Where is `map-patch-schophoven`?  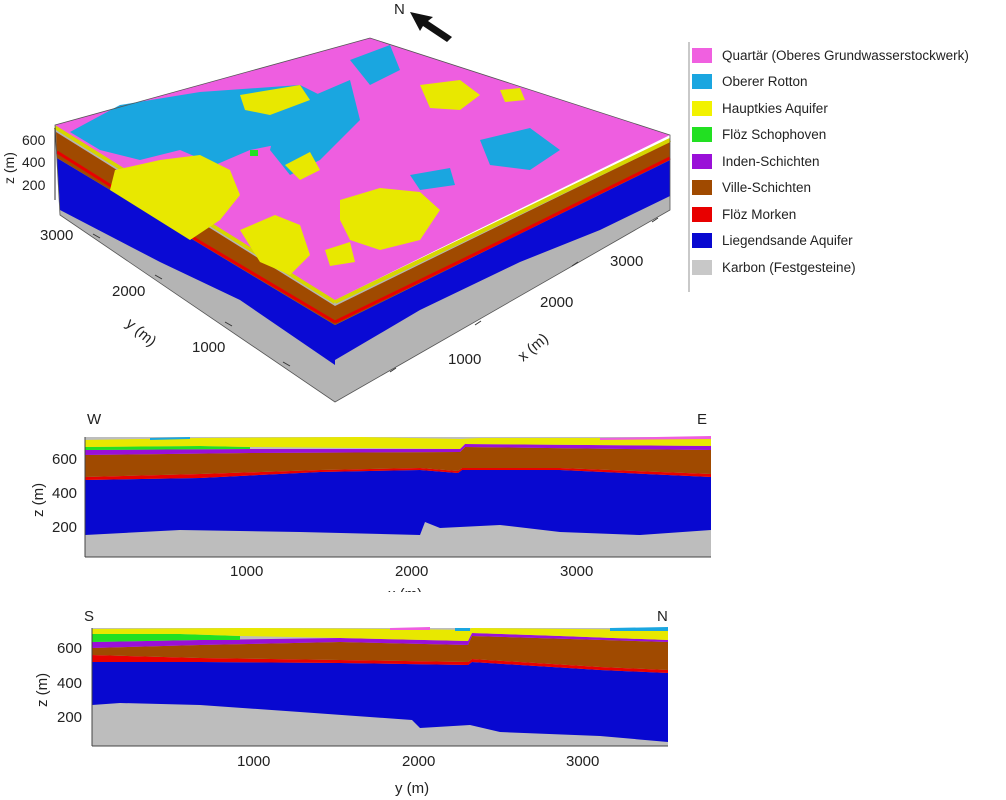 map-patch-schophoven is located at coordinates (254, 153).